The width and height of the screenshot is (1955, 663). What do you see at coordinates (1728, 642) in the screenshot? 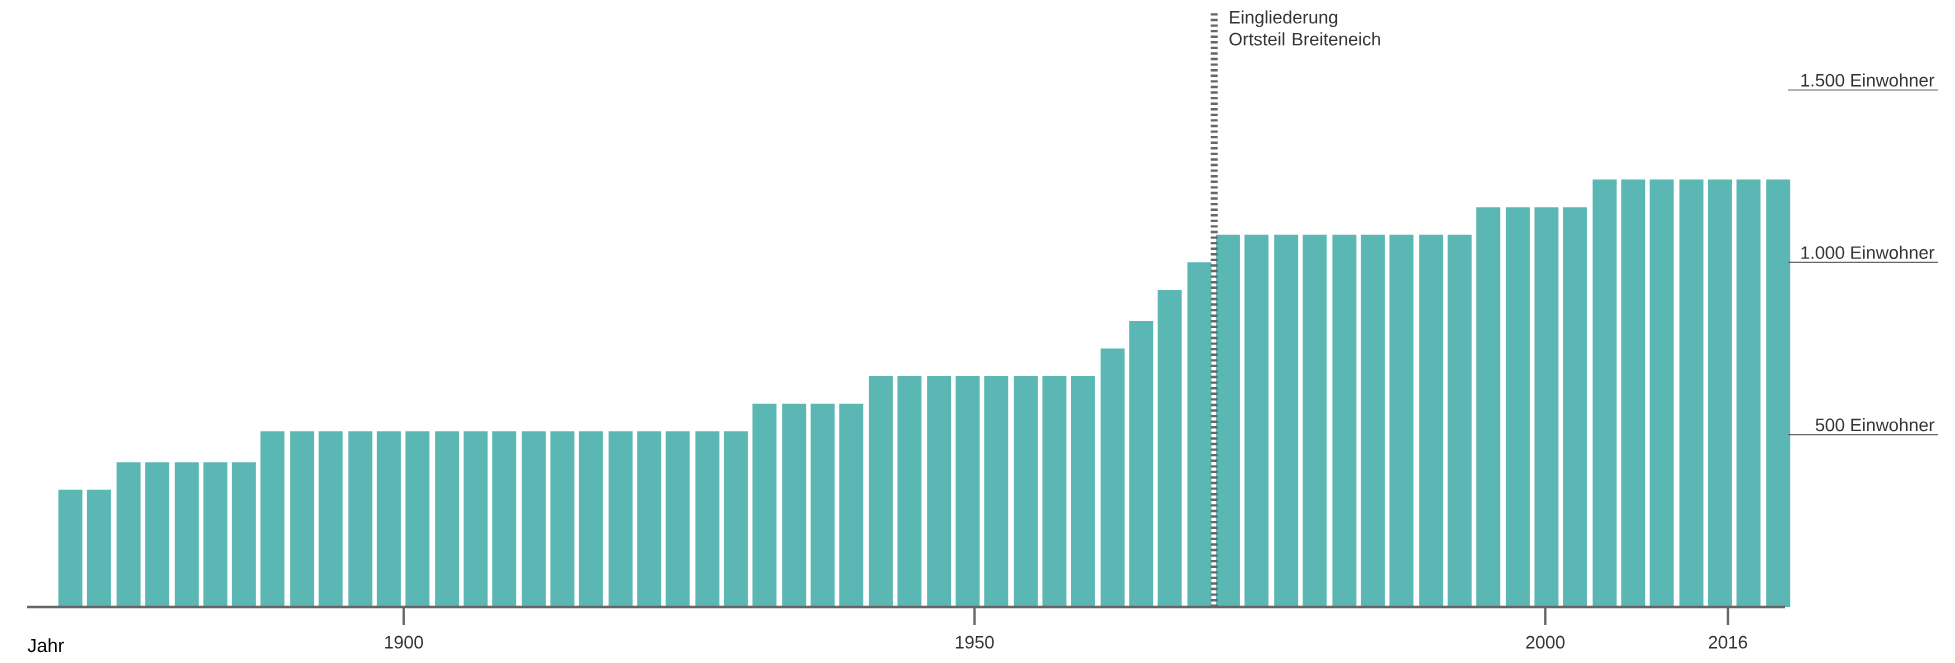
I see `x-tick-label: 2016` at bounding box center [1728, 642].